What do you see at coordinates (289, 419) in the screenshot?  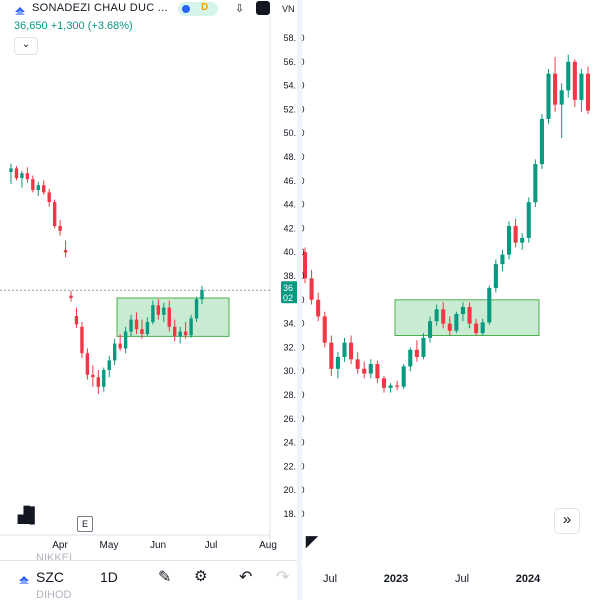 I see `price-axis-label: 26.` at bounding box center [289, 419].